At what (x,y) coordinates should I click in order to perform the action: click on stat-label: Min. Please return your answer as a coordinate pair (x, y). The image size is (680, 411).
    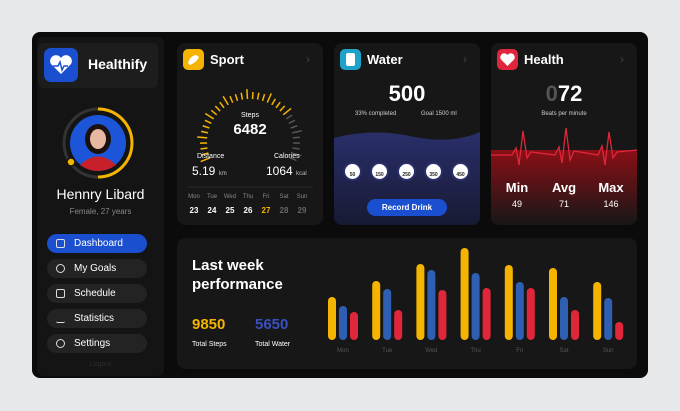
    Looking at the image, I should click on (517, 187).